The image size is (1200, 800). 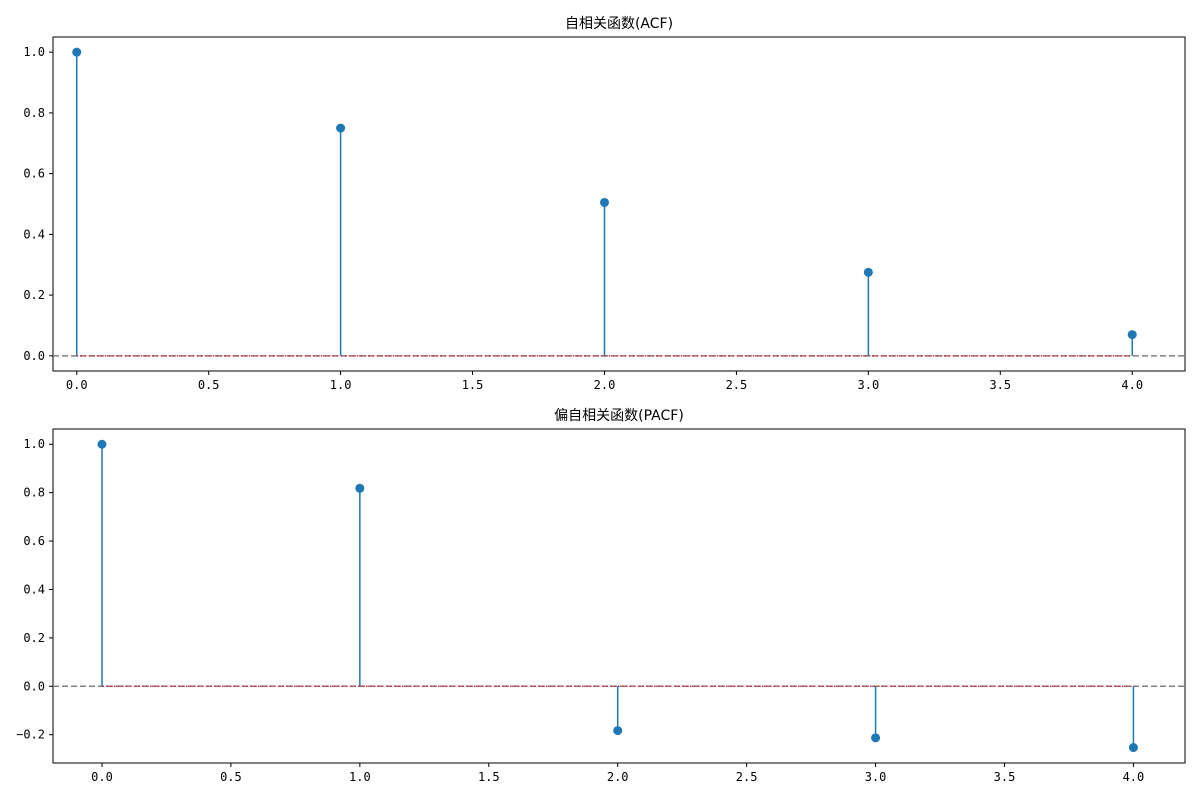 I want to click on pacf-x-tick-label: 1.0, so click(x=360, y=777).